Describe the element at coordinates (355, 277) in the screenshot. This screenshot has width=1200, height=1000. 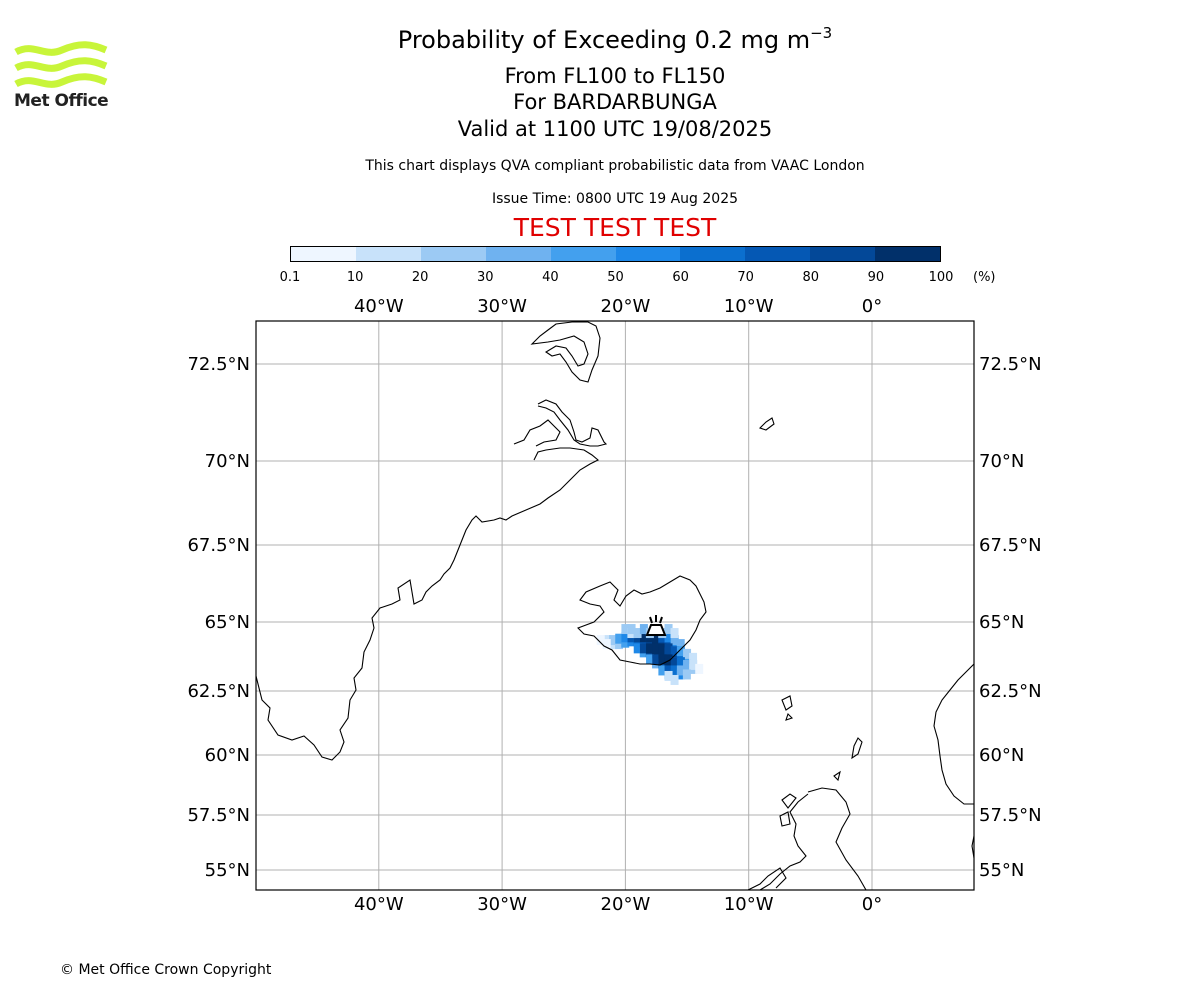
I see `colorbar-tick-label: 10` at that location.